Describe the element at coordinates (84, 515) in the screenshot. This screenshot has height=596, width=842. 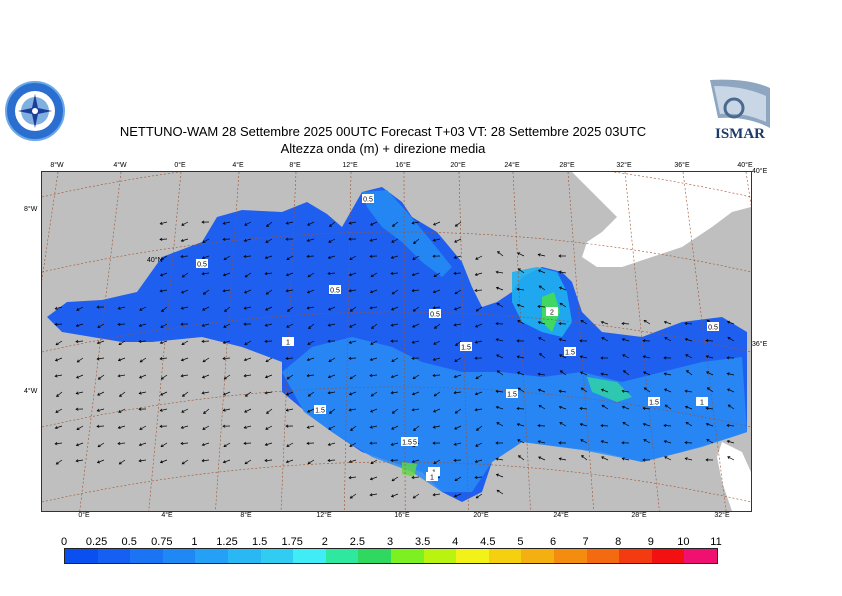
I see `bottom-lon-label: 0°E` at that location.